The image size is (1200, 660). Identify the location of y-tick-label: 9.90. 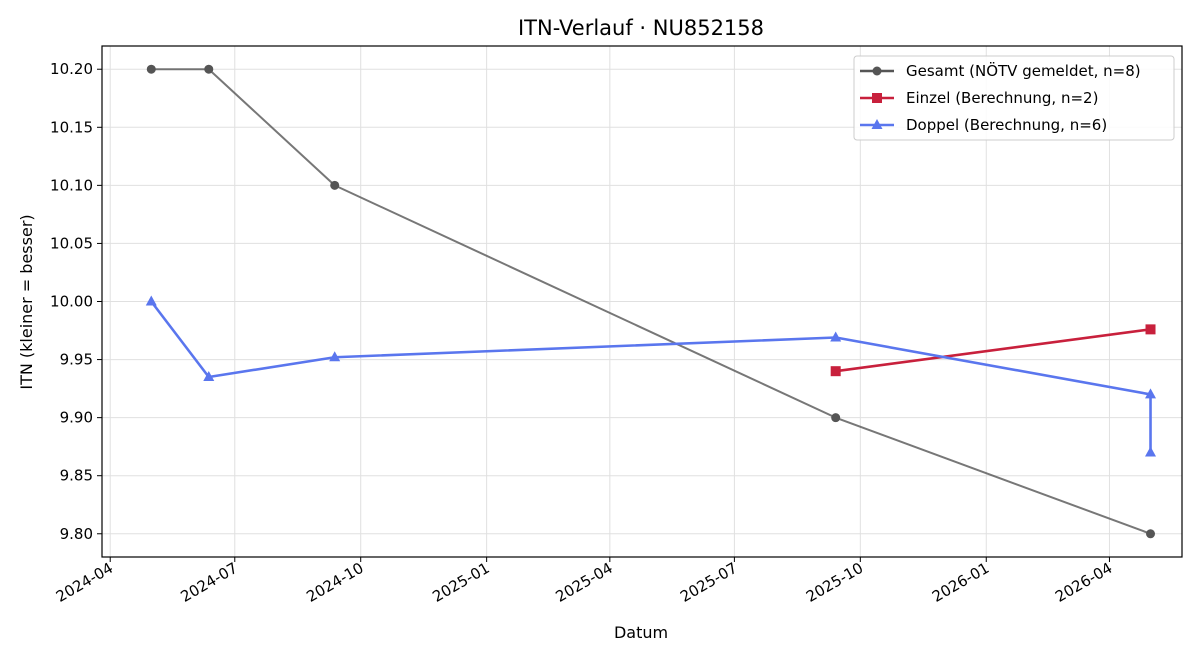
(76, 418).